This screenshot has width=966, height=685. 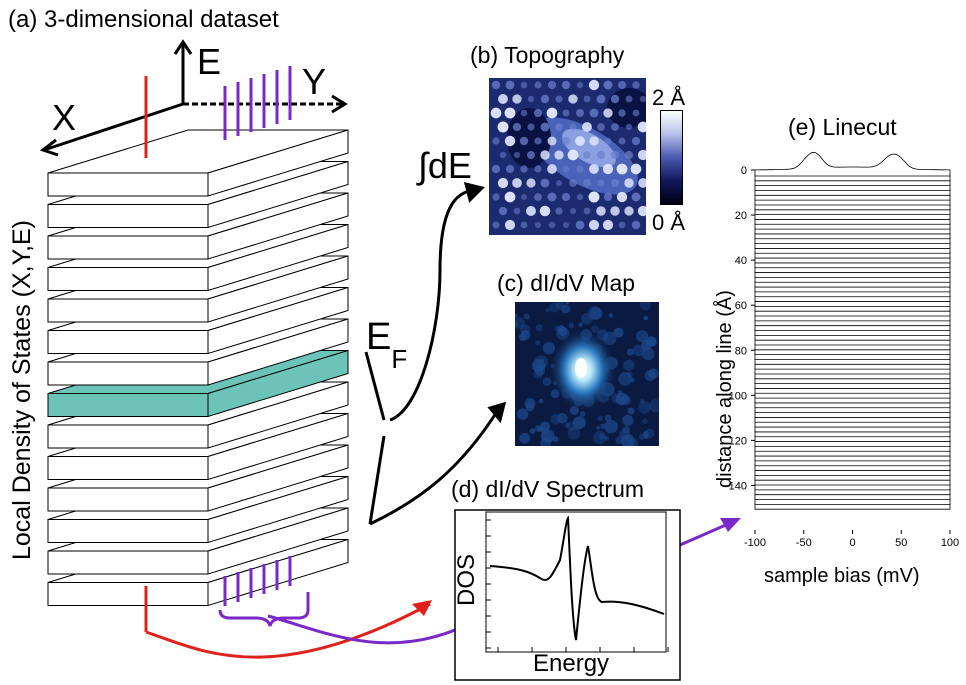 I want to click on panel-a-title: (a) 3-dimensional dataset, so click(x=143, y=19).